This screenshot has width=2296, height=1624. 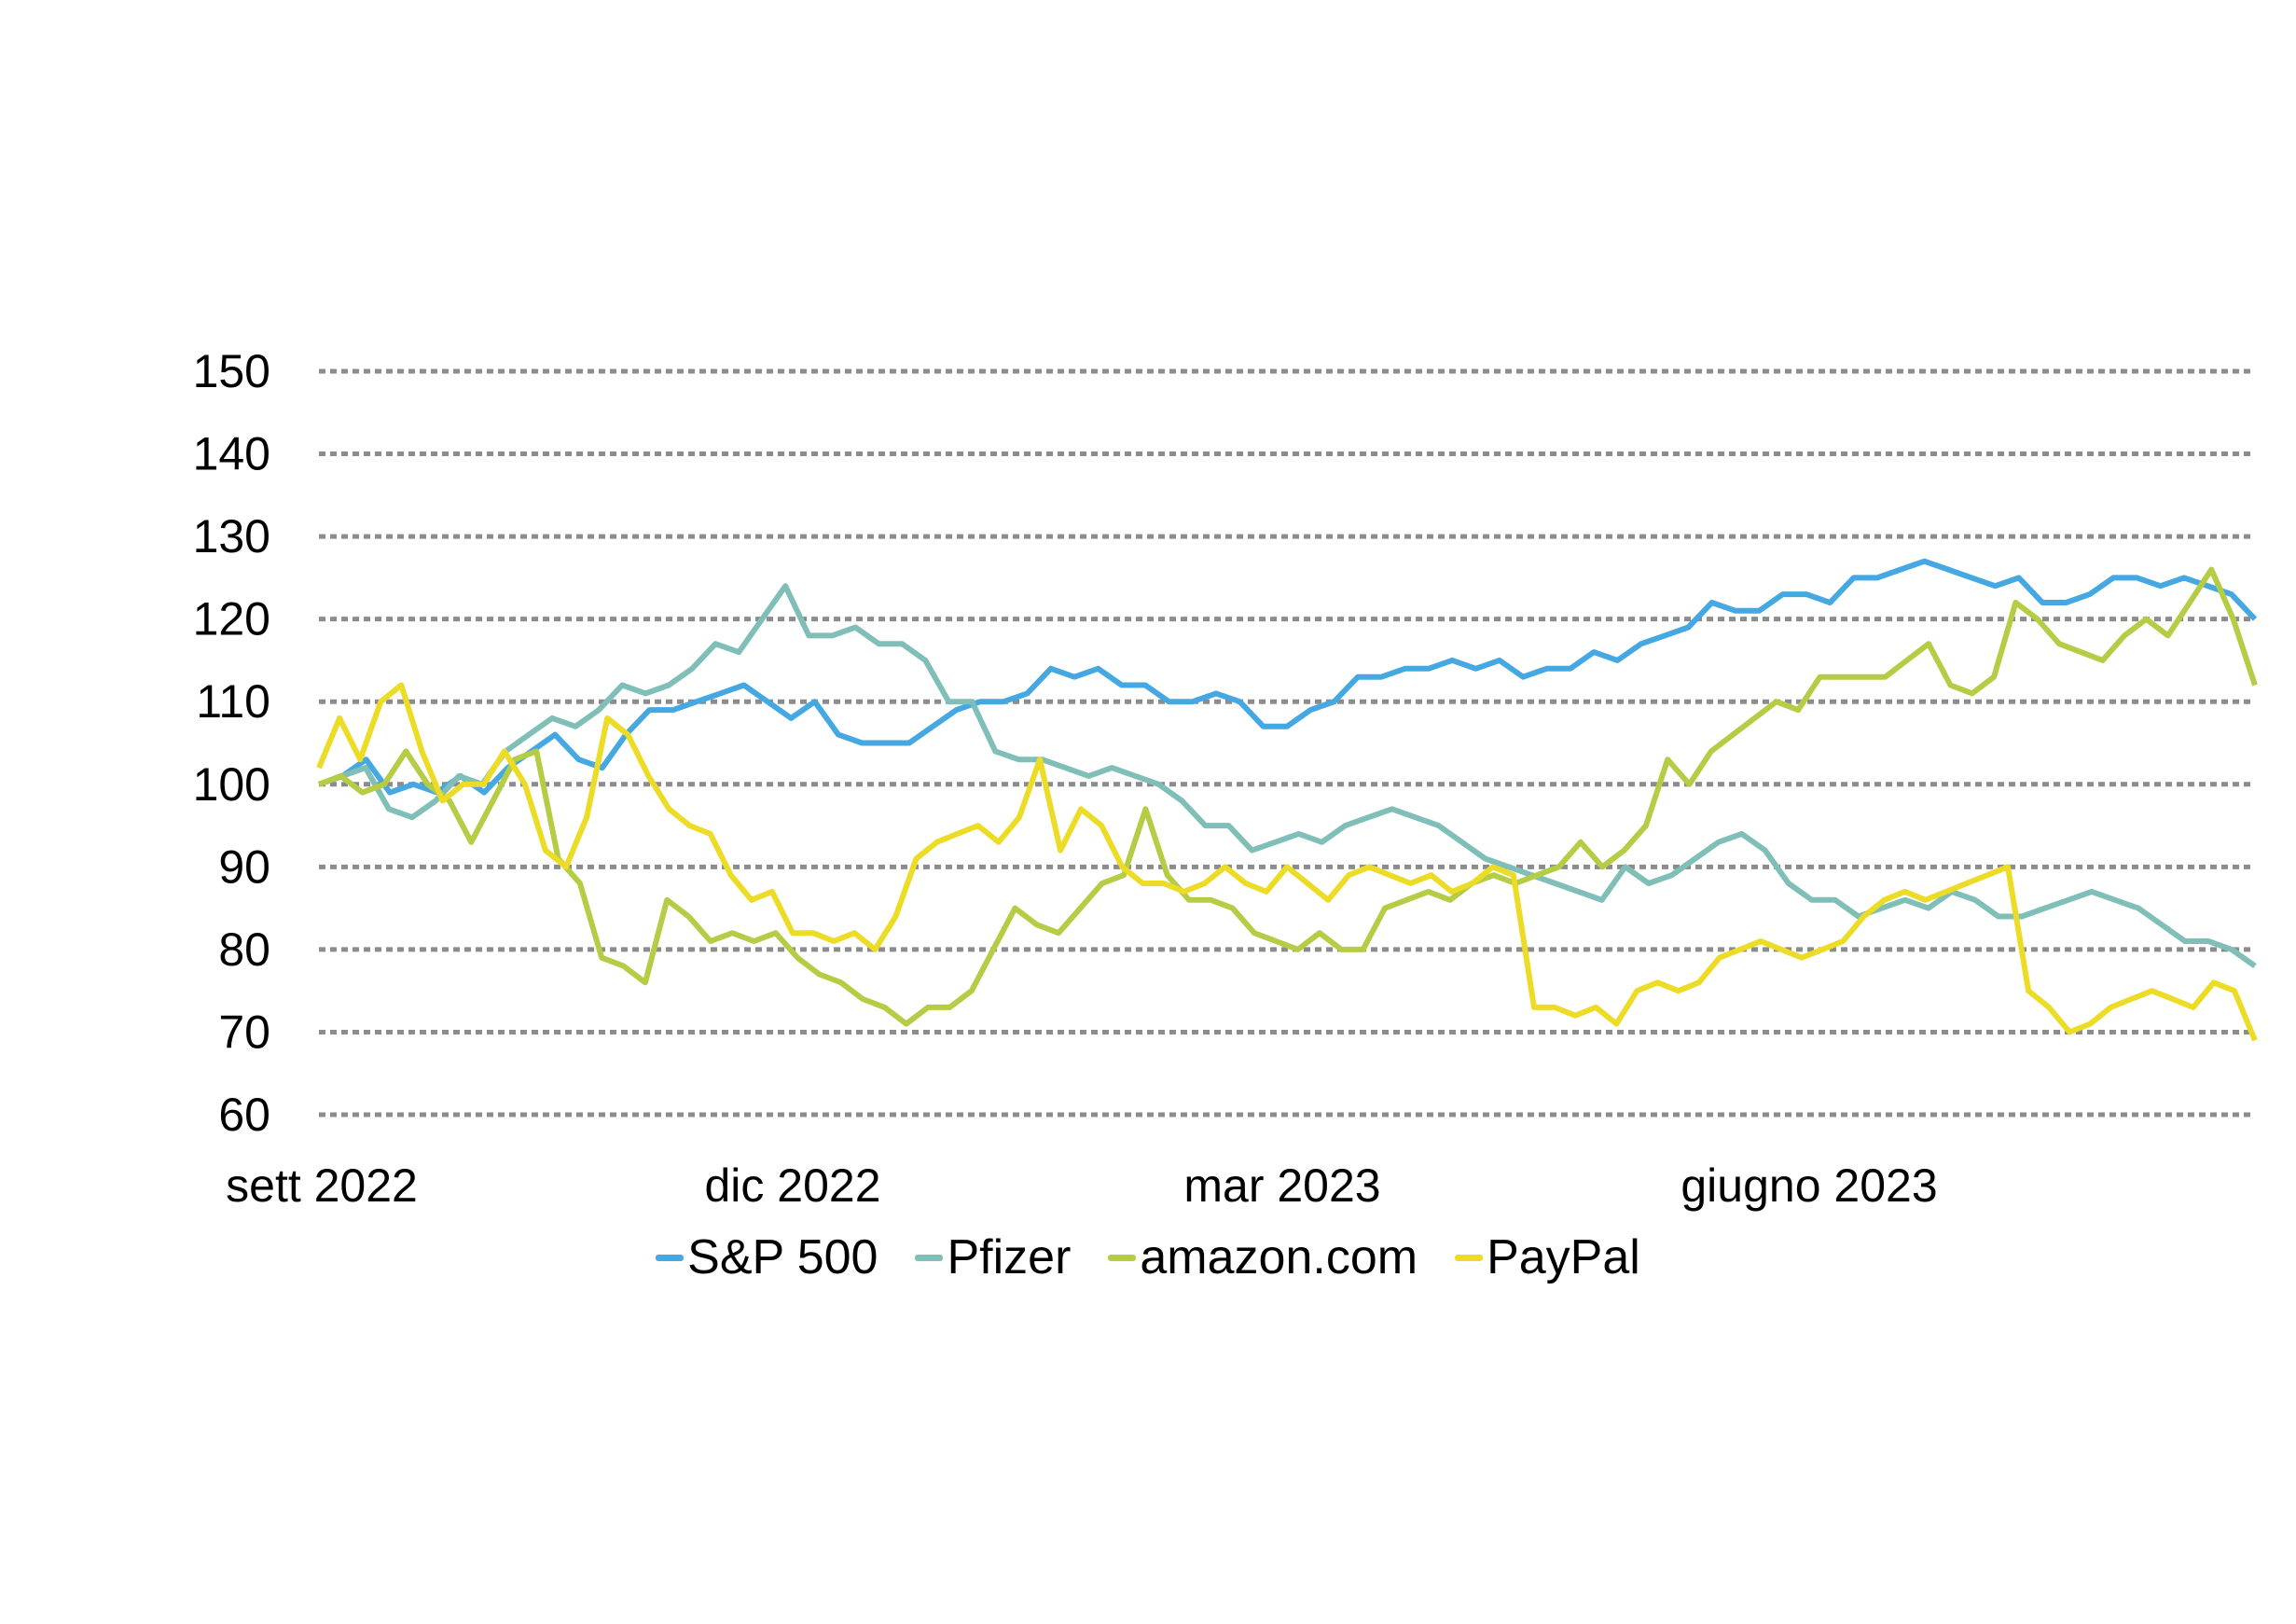 I want to click on legend-item-amazon: amazon.com, so click(x=1263, y=1257).